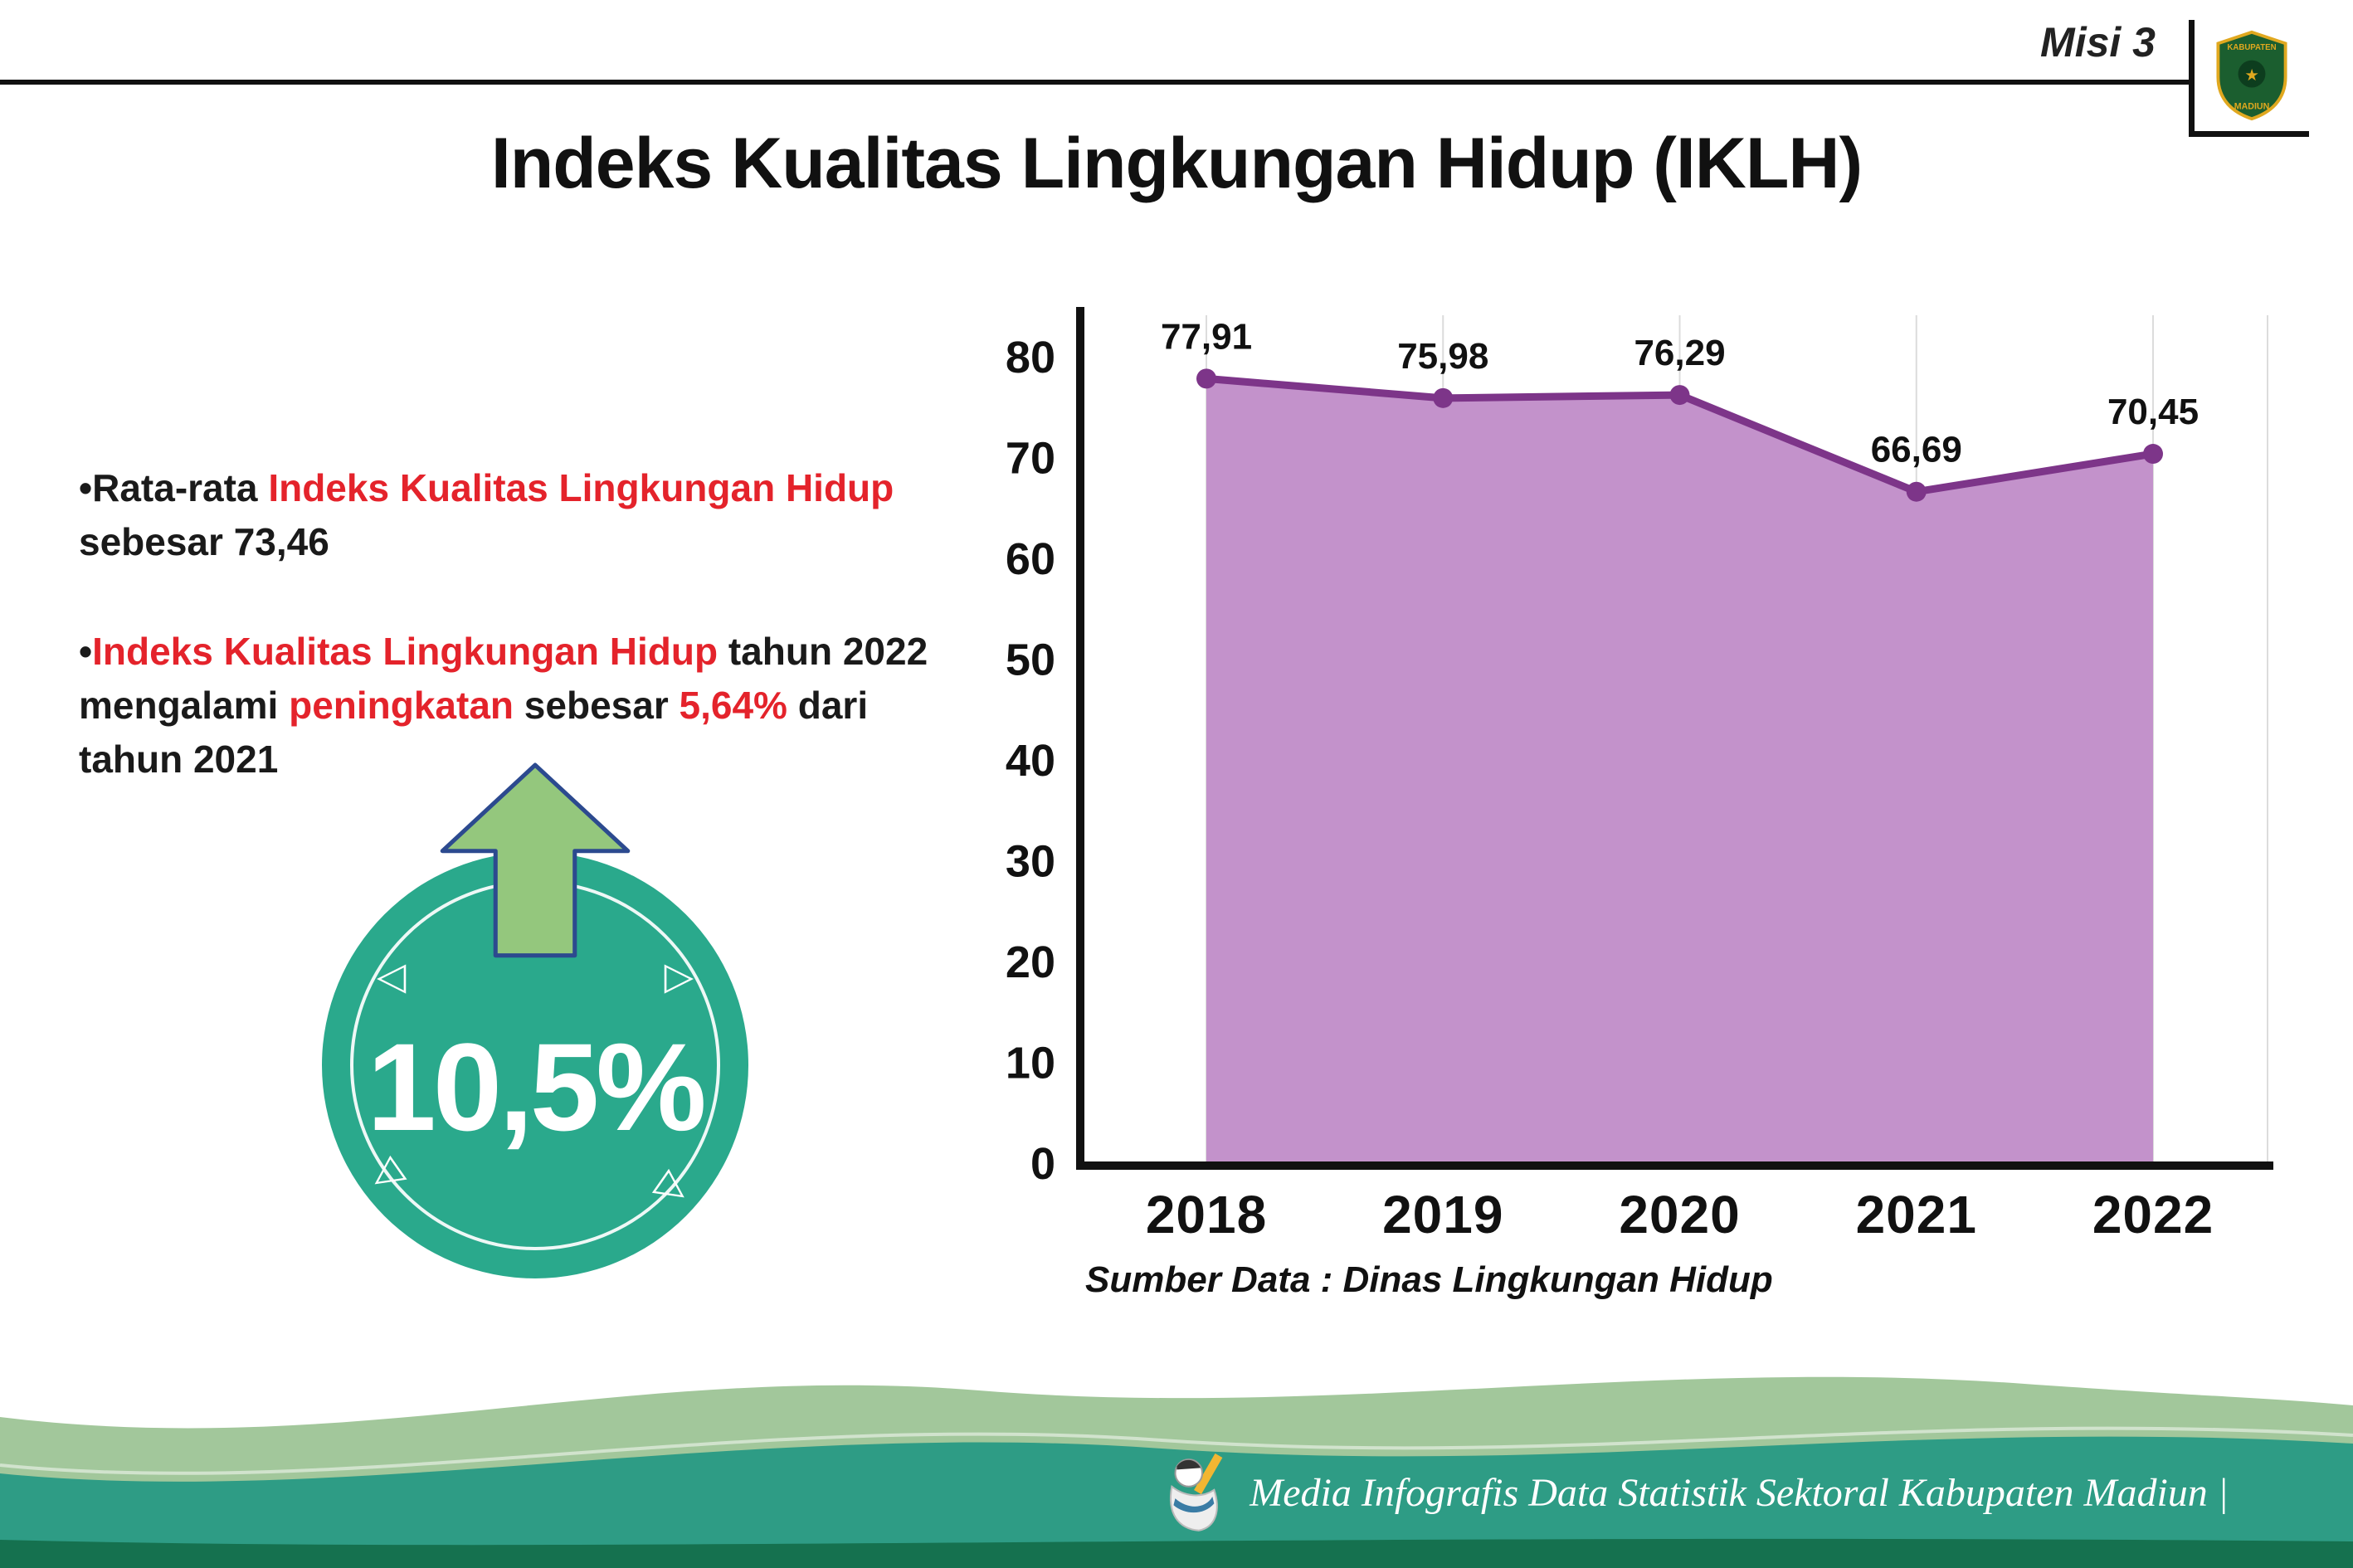 Image resolution: width=2353 pixels, height=1568 pixels. What do you see at coordinates (2153, 1214) in the screenshot?
I see `chart-category-label: 2022` at bounding box center [2153, 1214].